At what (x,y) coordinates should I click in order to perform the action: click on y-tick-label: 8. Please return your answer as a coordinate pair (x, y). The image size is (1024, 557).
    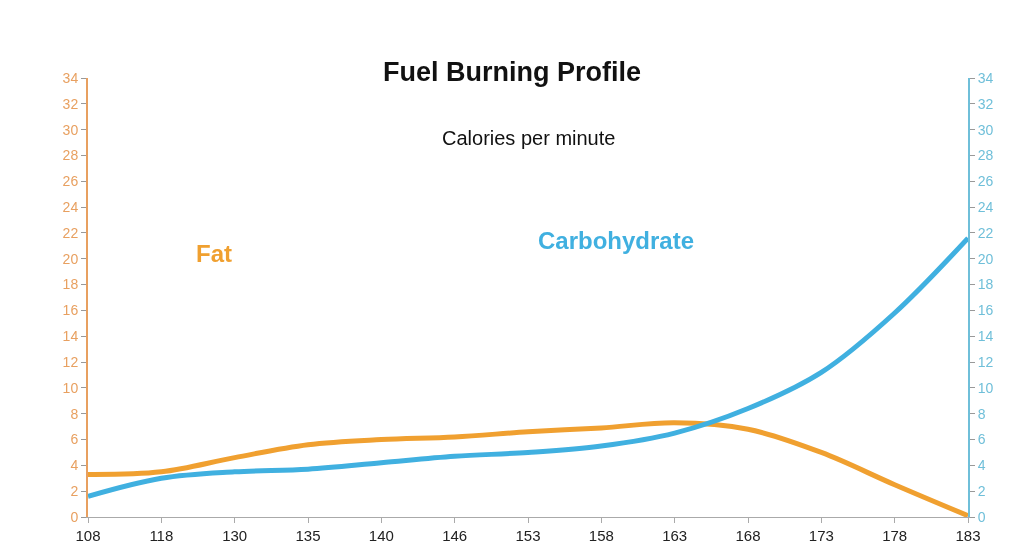
    Looking at the image, I should click on (74, 413).